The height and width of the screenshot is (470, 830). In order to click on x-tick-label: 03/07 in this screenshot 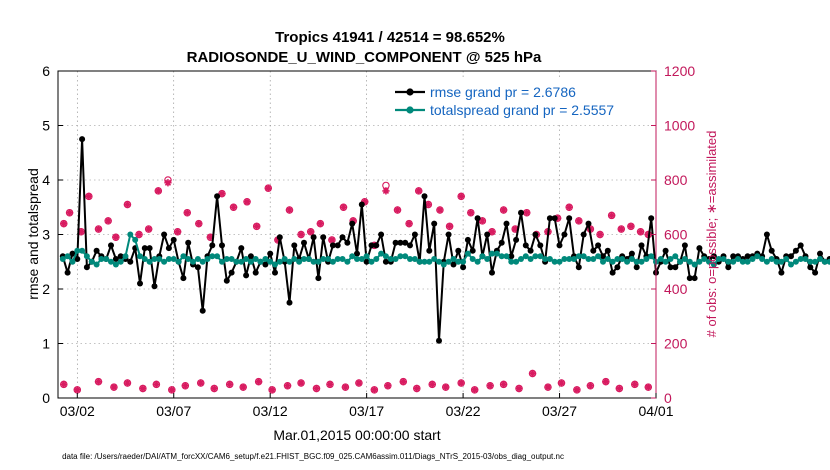, I will do `click(173, 411)`.